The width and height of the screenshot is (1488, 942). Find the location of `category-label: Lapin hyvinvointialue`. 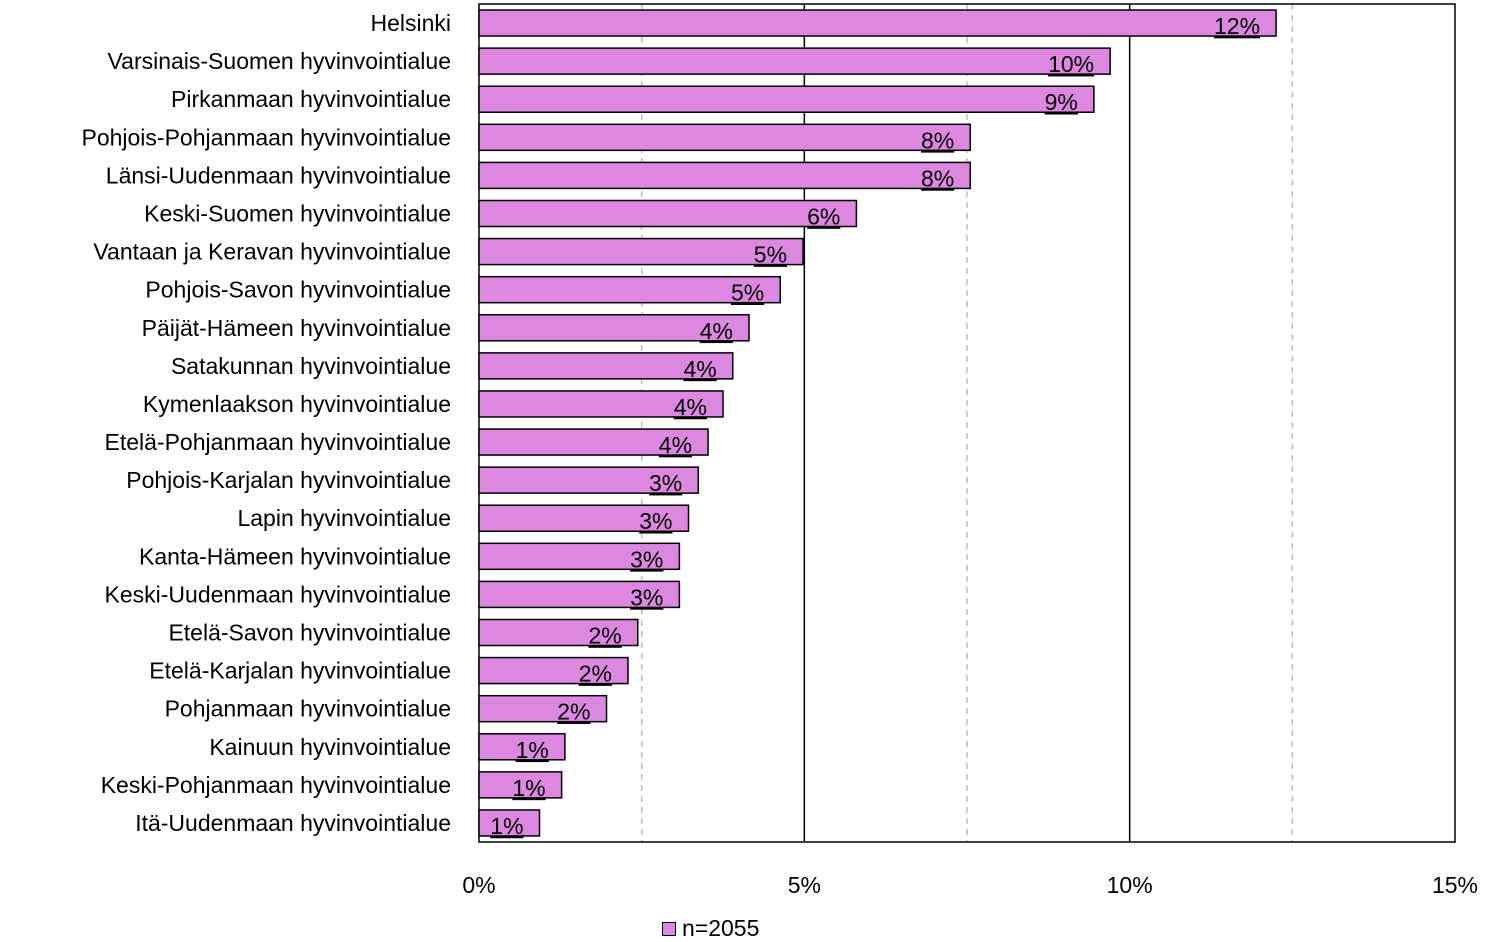

category-label: Lapin hyvinvointialue is located at coordinates (344, 518).